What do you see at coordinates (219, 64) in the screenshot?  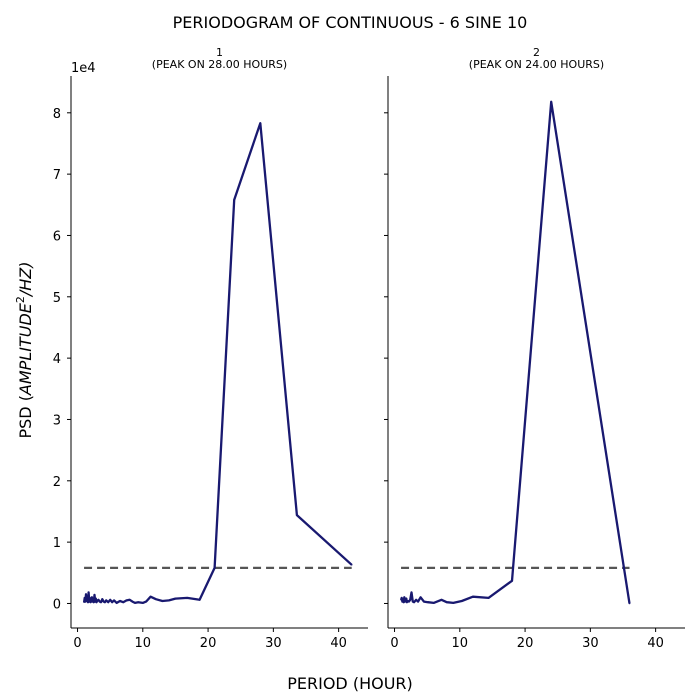 I see `subplot-title-peak: (PEAK ON 28.00 HOURS)` at bounding box center [219, 64].